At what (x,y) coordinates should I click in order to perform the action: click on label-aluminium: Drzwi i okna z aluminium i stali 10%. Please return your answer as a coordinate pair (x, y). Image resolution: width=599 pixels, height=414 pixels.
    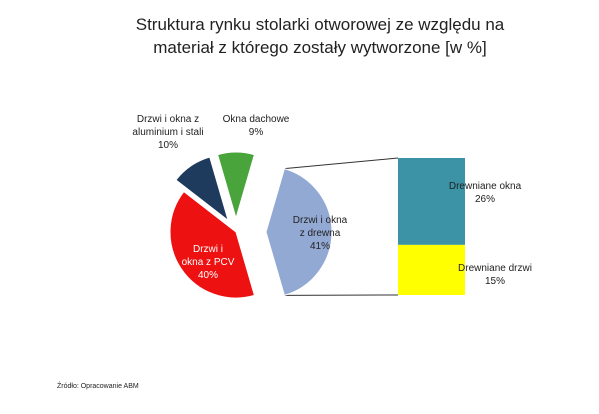
    Looking at the image, I should click on (168, 132).